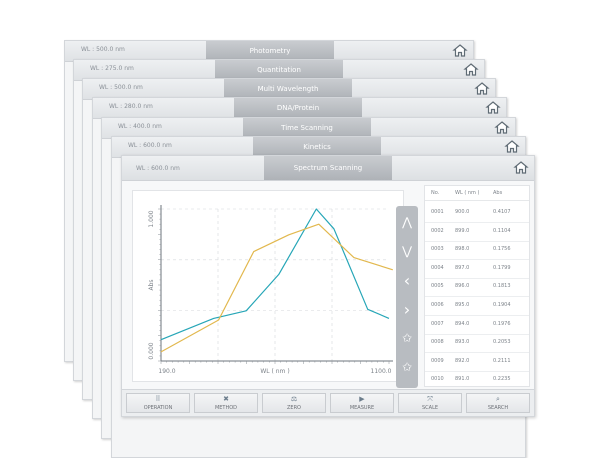 The height and width of the screenshot is (458, 600). What do you see at coordinates (462, 305) in the screenshot?
I see `cell-wl: 895.0` at bounding box center [462, 305].